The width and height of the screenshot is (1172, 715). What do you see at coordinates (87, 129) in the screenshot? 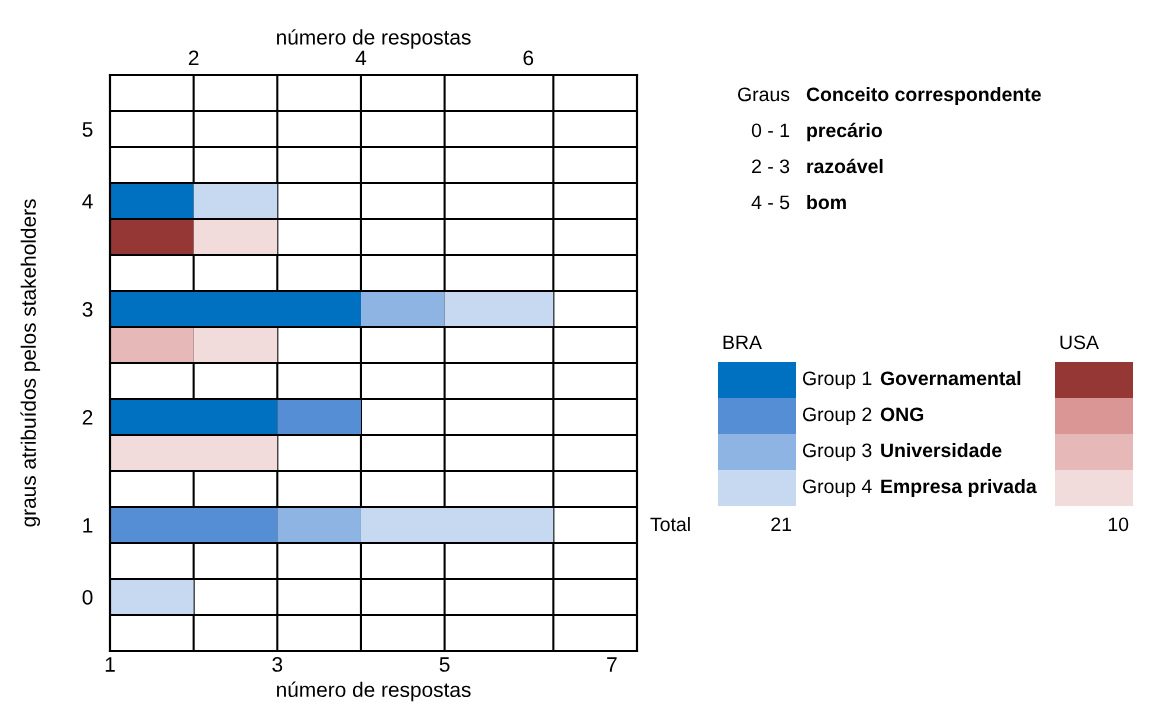
I see `y-tick-label: 5` at bounding box center [87, 129].